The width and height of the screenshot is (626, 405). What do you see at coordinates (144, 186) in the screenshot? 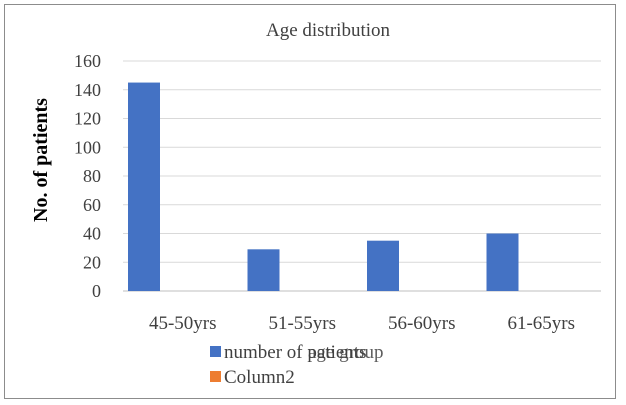
I see `bar-45-50yrs` at bounding box center [144, 186].